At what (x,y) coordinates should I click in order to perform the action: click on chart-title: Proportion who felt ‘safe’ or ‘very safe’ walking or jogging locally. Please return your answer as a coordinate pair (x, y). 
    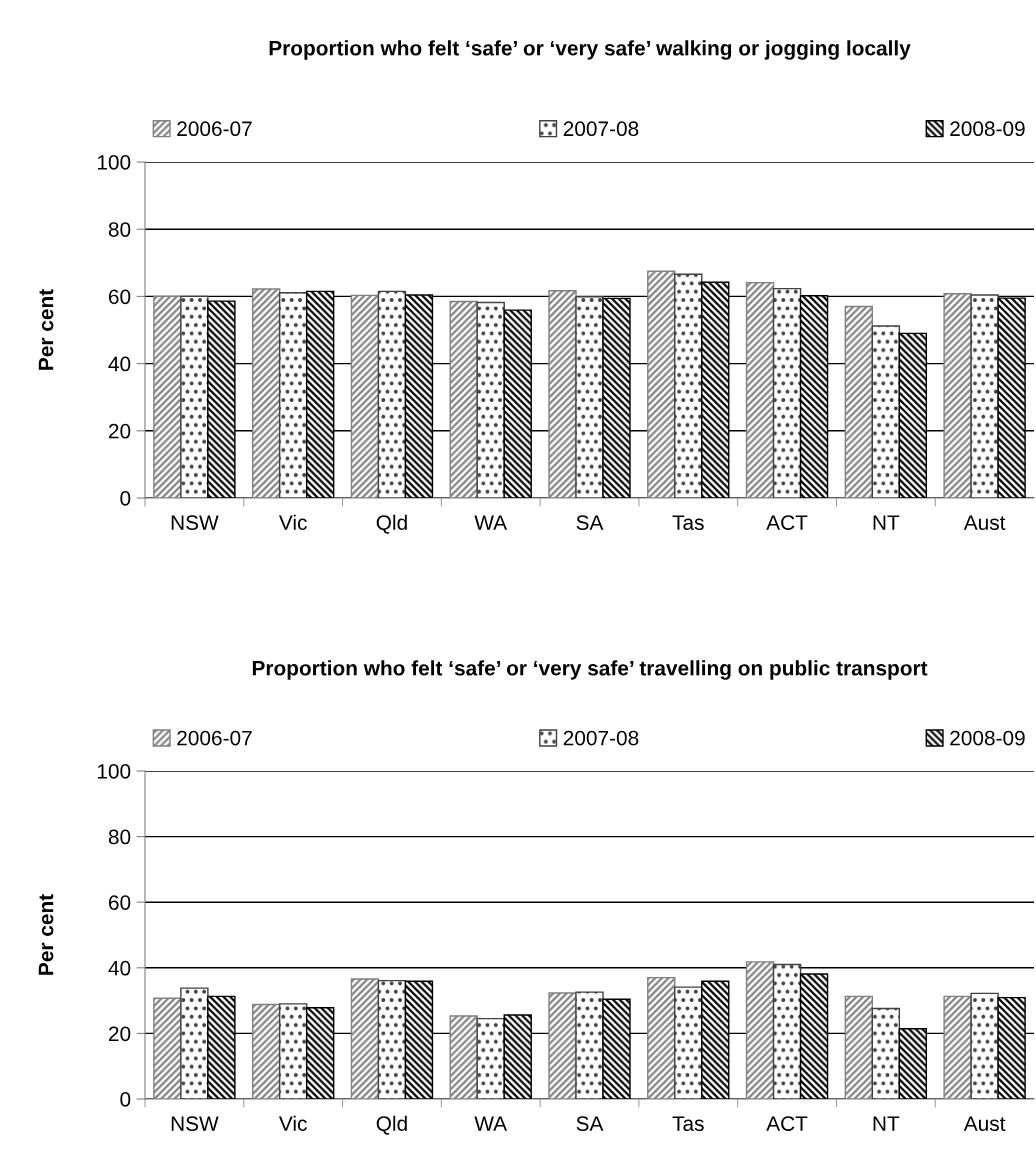
    Looking at the image, I should click on (590, 50).